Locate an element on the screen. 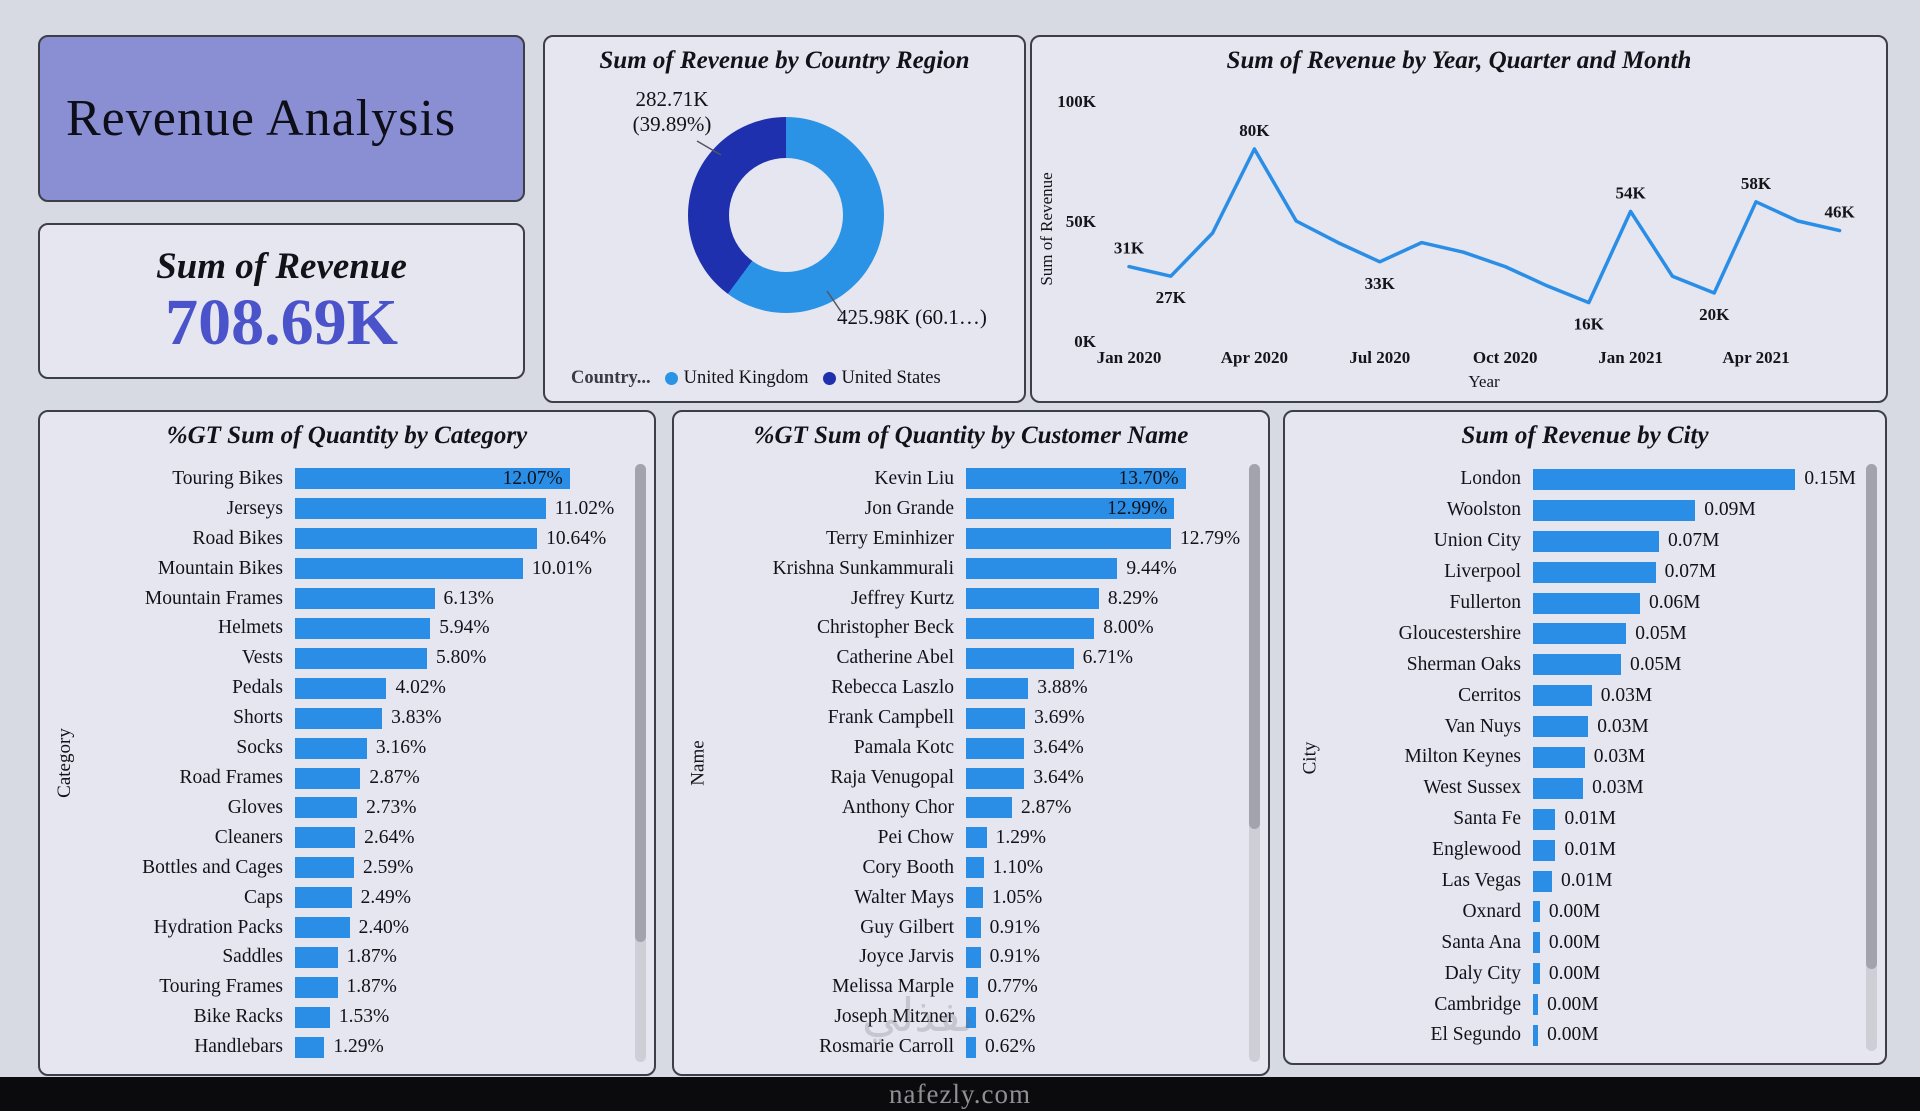 This screenshot has width=1920, height=1111. bar-shorts is located at coordinates (339, 718).